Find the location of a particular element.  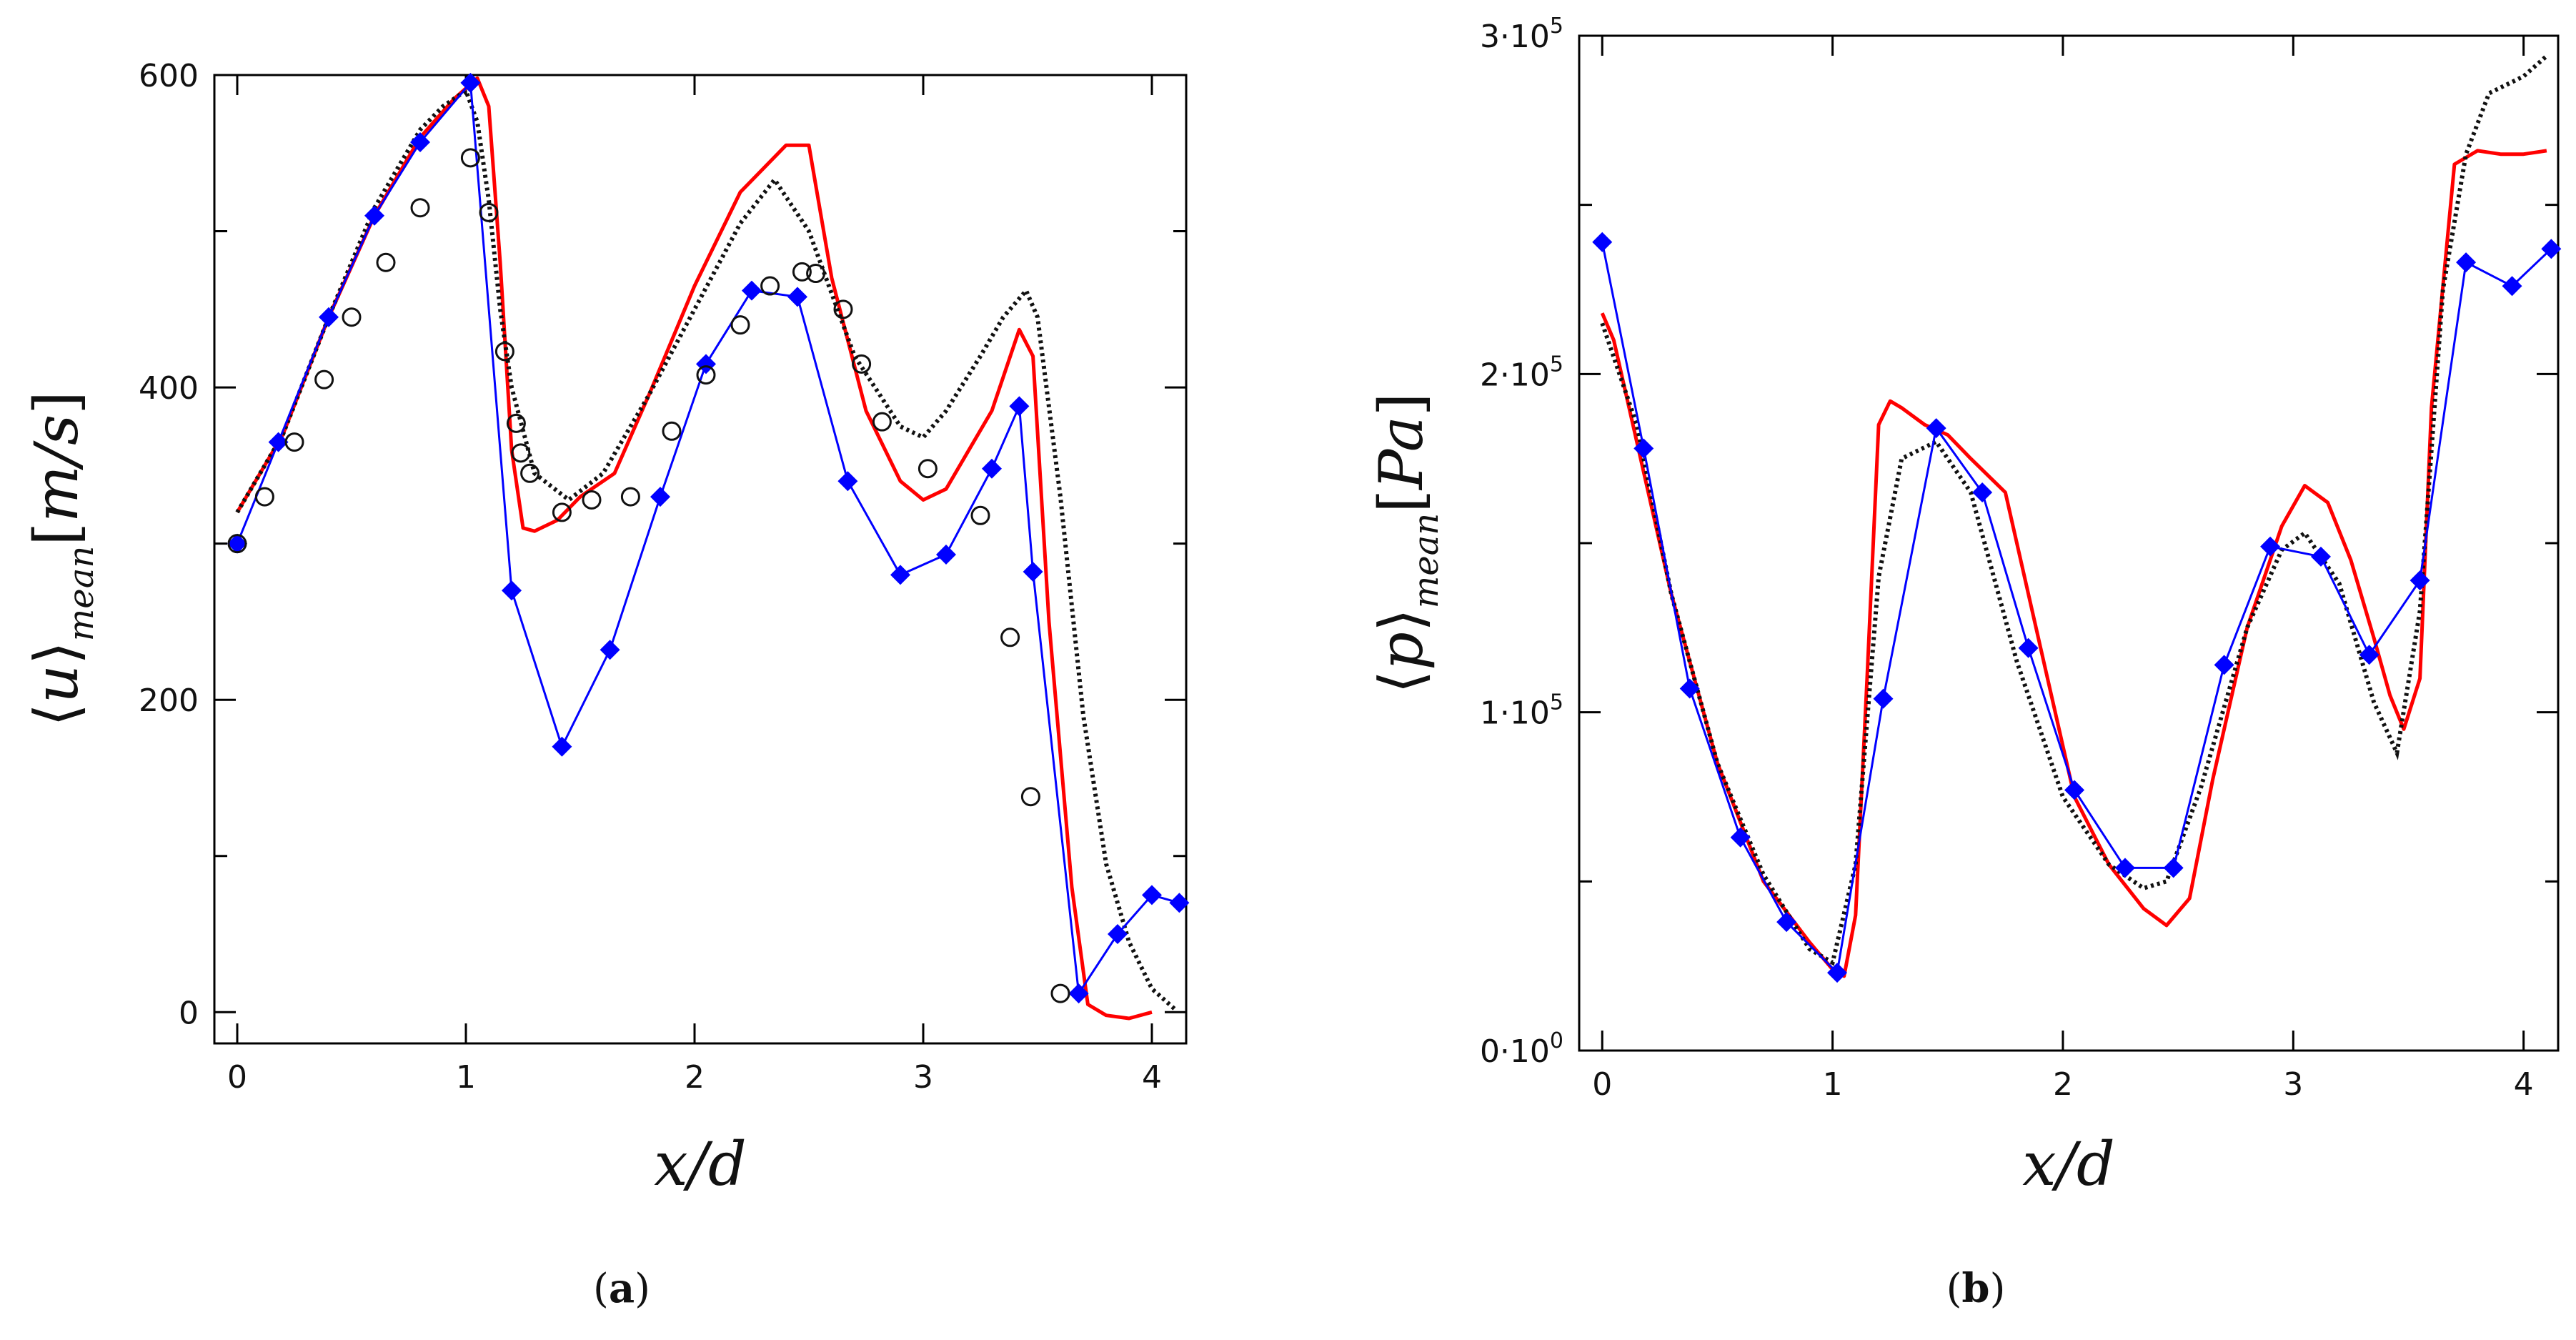

panel-label-b-letter: b is located at coordinates (1975, 1288).